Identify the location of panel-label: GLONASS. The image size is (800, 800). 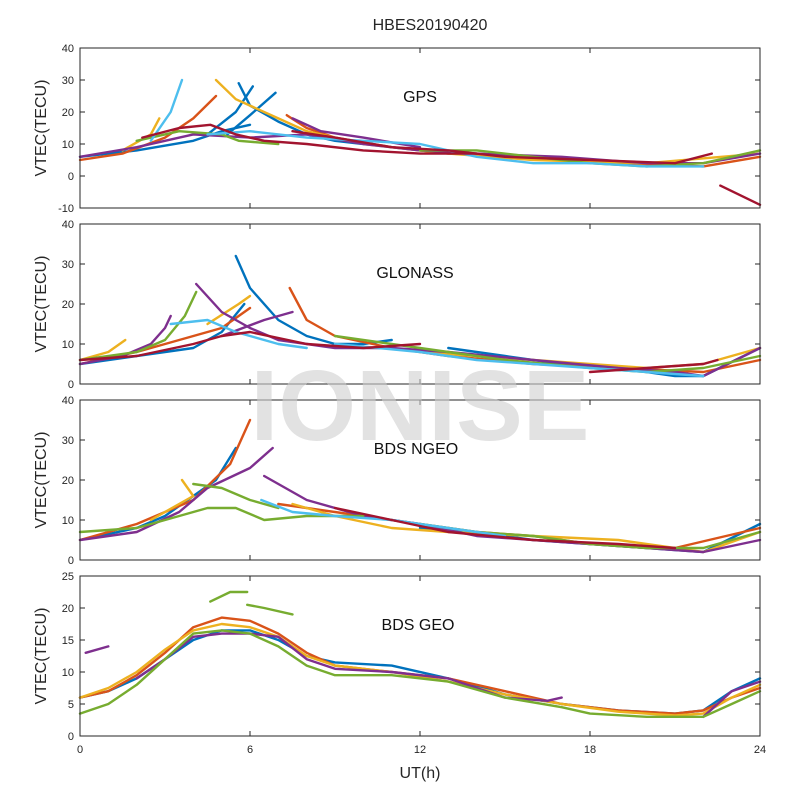
(414, 273).